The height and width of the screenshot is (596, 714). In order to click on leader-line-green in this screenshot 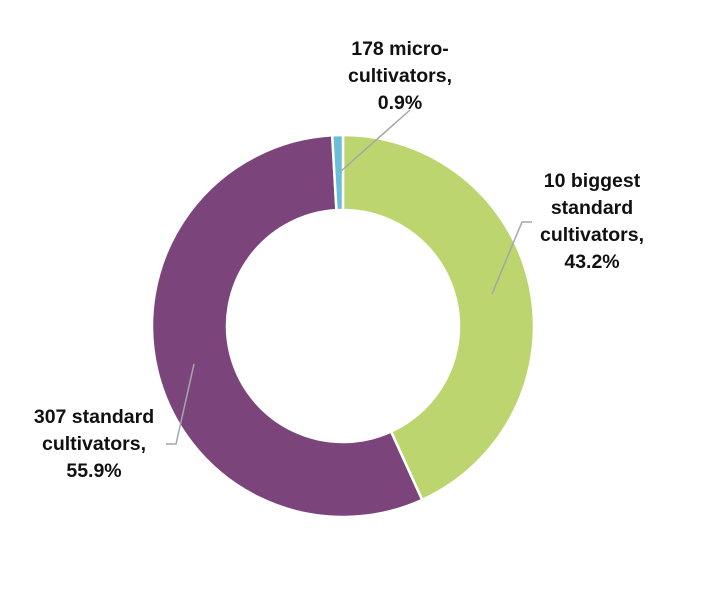, I will do `click(511, 258)`.